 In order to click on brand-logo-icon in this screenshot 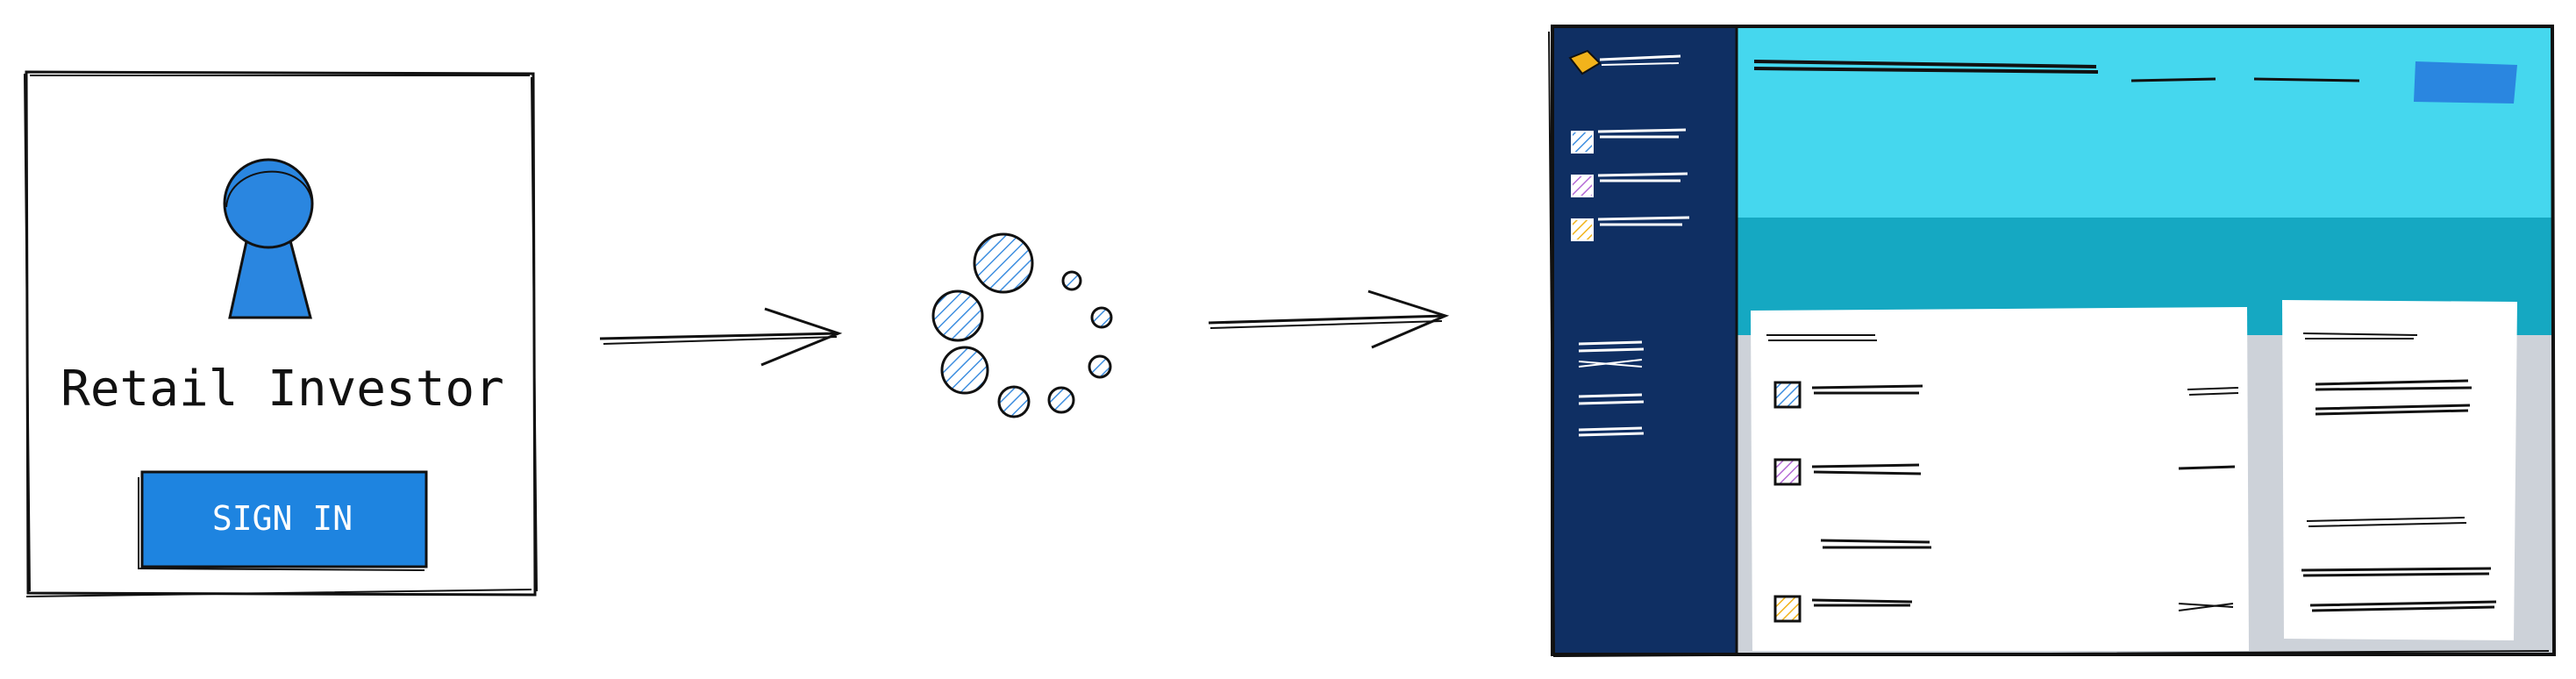, I will do `click(1625, 62)`.